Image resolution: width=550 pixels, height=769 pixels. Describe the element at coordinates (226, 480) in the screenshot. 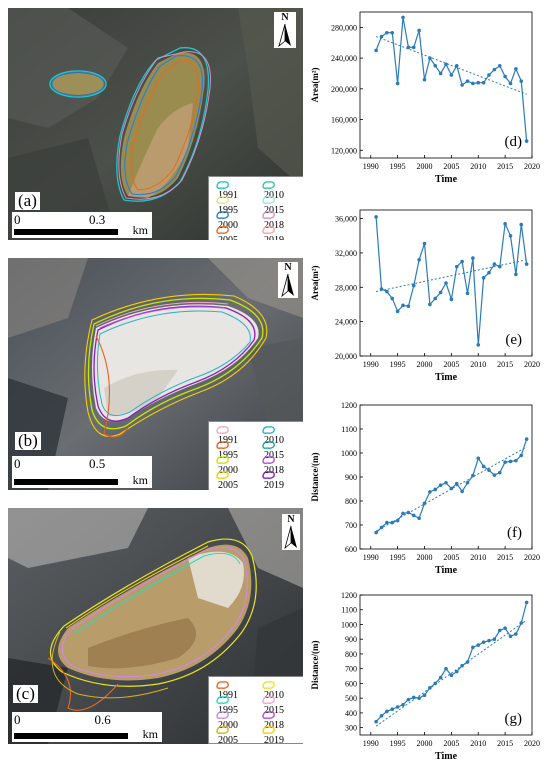

I see `legend-item: 2005` at that location.